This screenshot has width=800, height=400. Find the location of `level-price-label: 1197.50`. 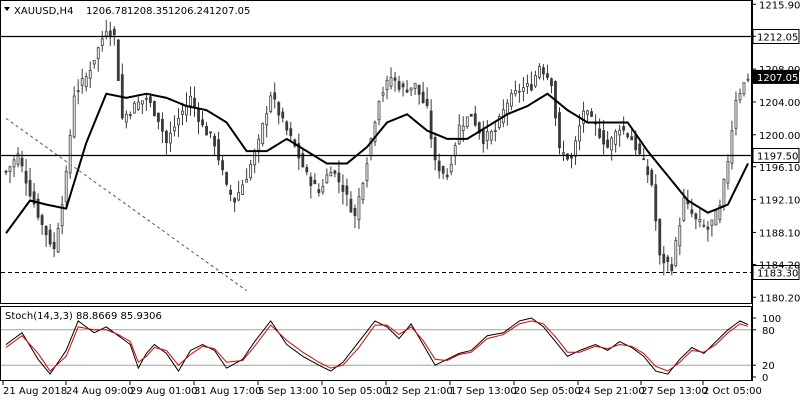

level-price-label: 1197.50 is located at coordinates (777, 157).